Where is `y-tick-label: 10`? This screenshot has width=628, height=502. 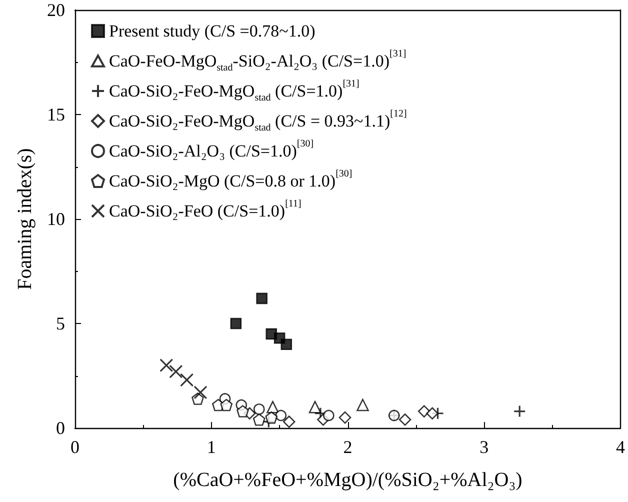 y-tick-label: 10 is located at coordinates (56, 219).